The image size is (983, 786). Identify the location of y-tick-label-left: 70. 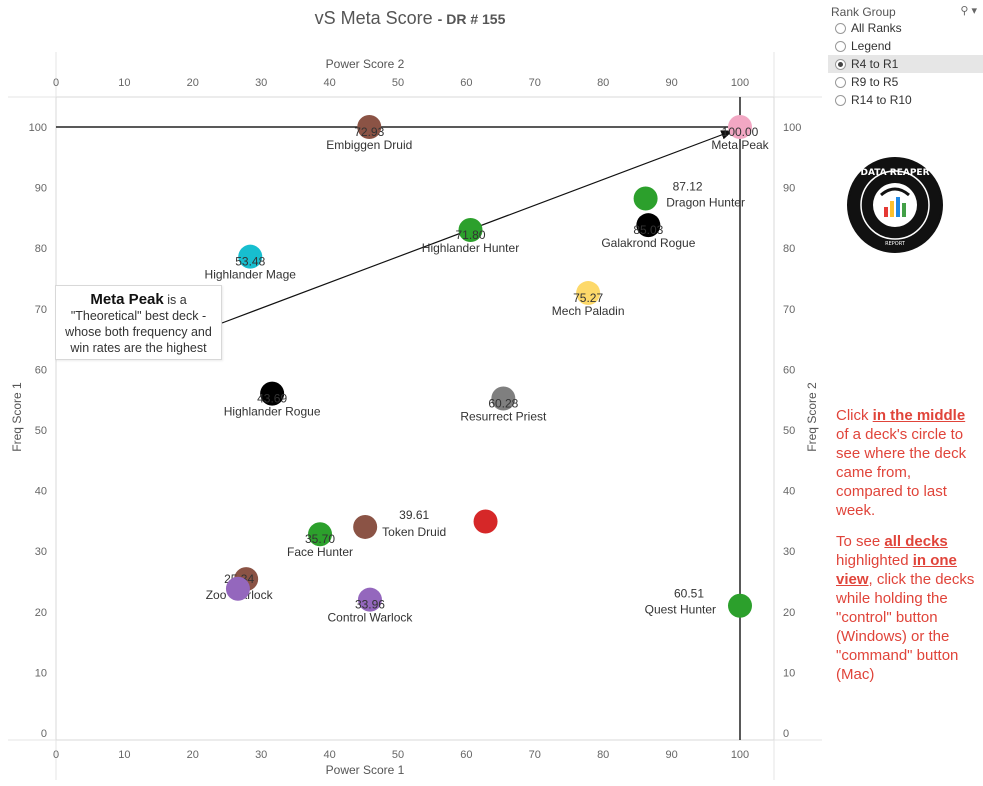
(41, 310).